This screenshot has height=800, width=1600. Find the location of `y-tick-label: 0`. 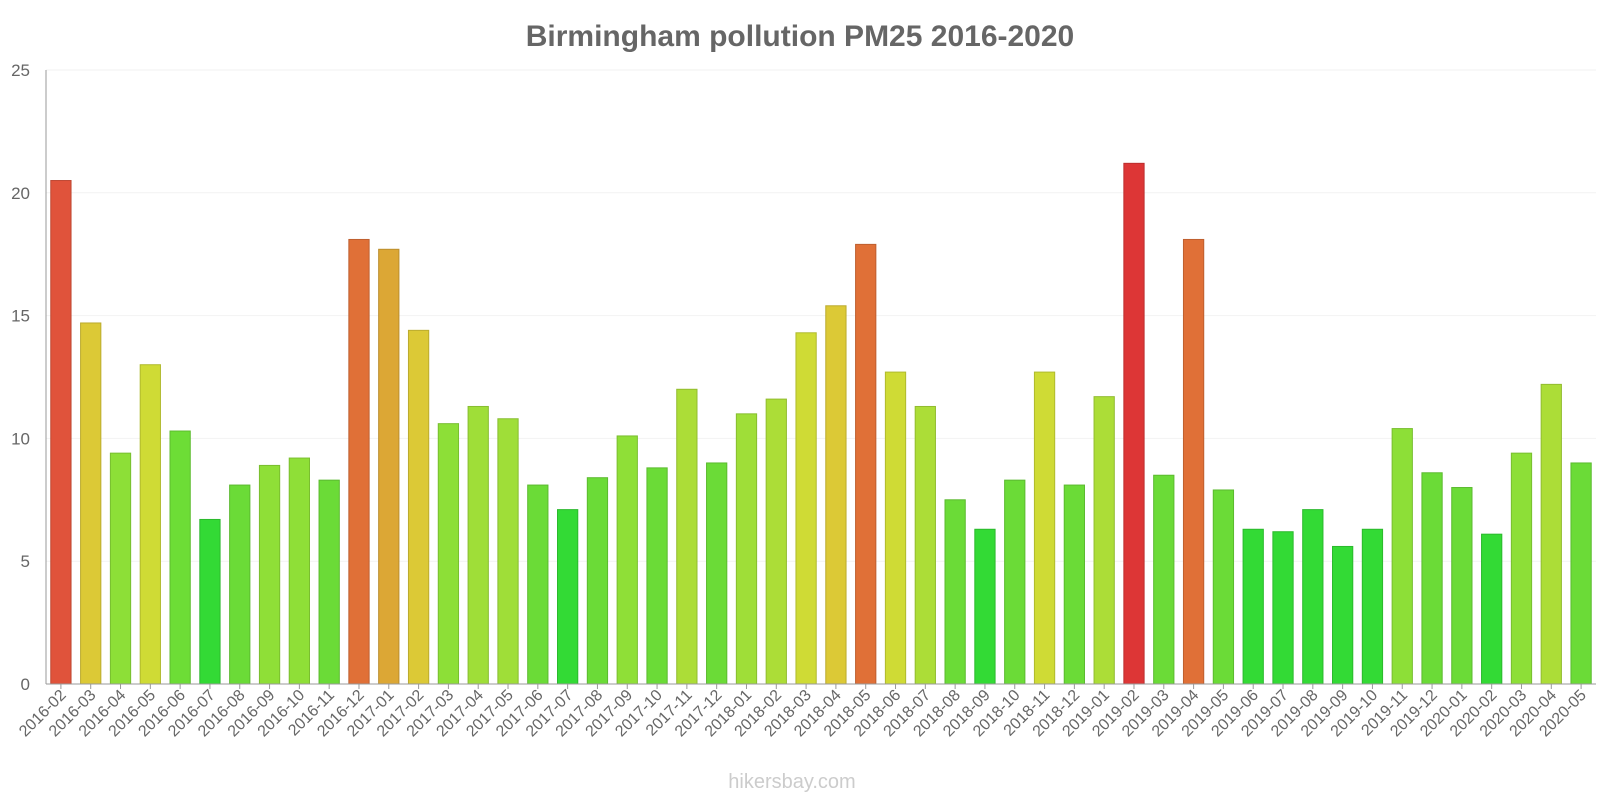

y-tick-label: 0 is located at coordinates (25, 684).